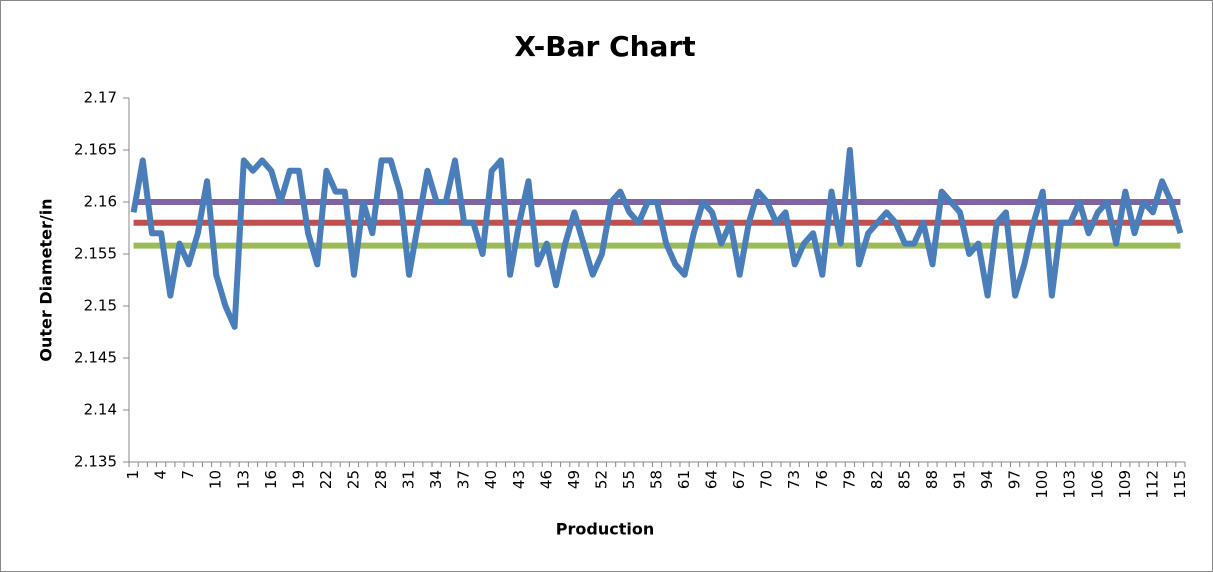 This screenshot has width=1213, height=572. Describe the element at coordinates (161, 475) in the screenshot. I see `x-tick-label: 4` at that location.